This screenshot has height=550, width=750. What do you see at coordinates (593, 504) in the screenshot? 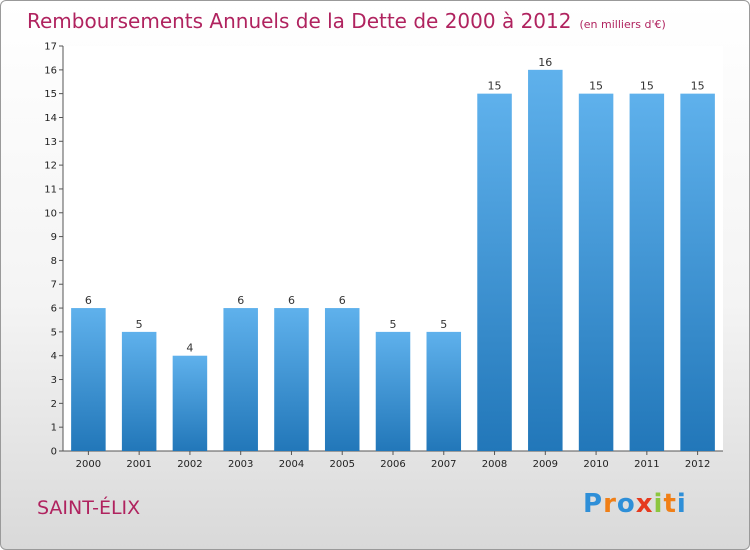
I see `logo-letter: P` at bounding box center [593, 504].